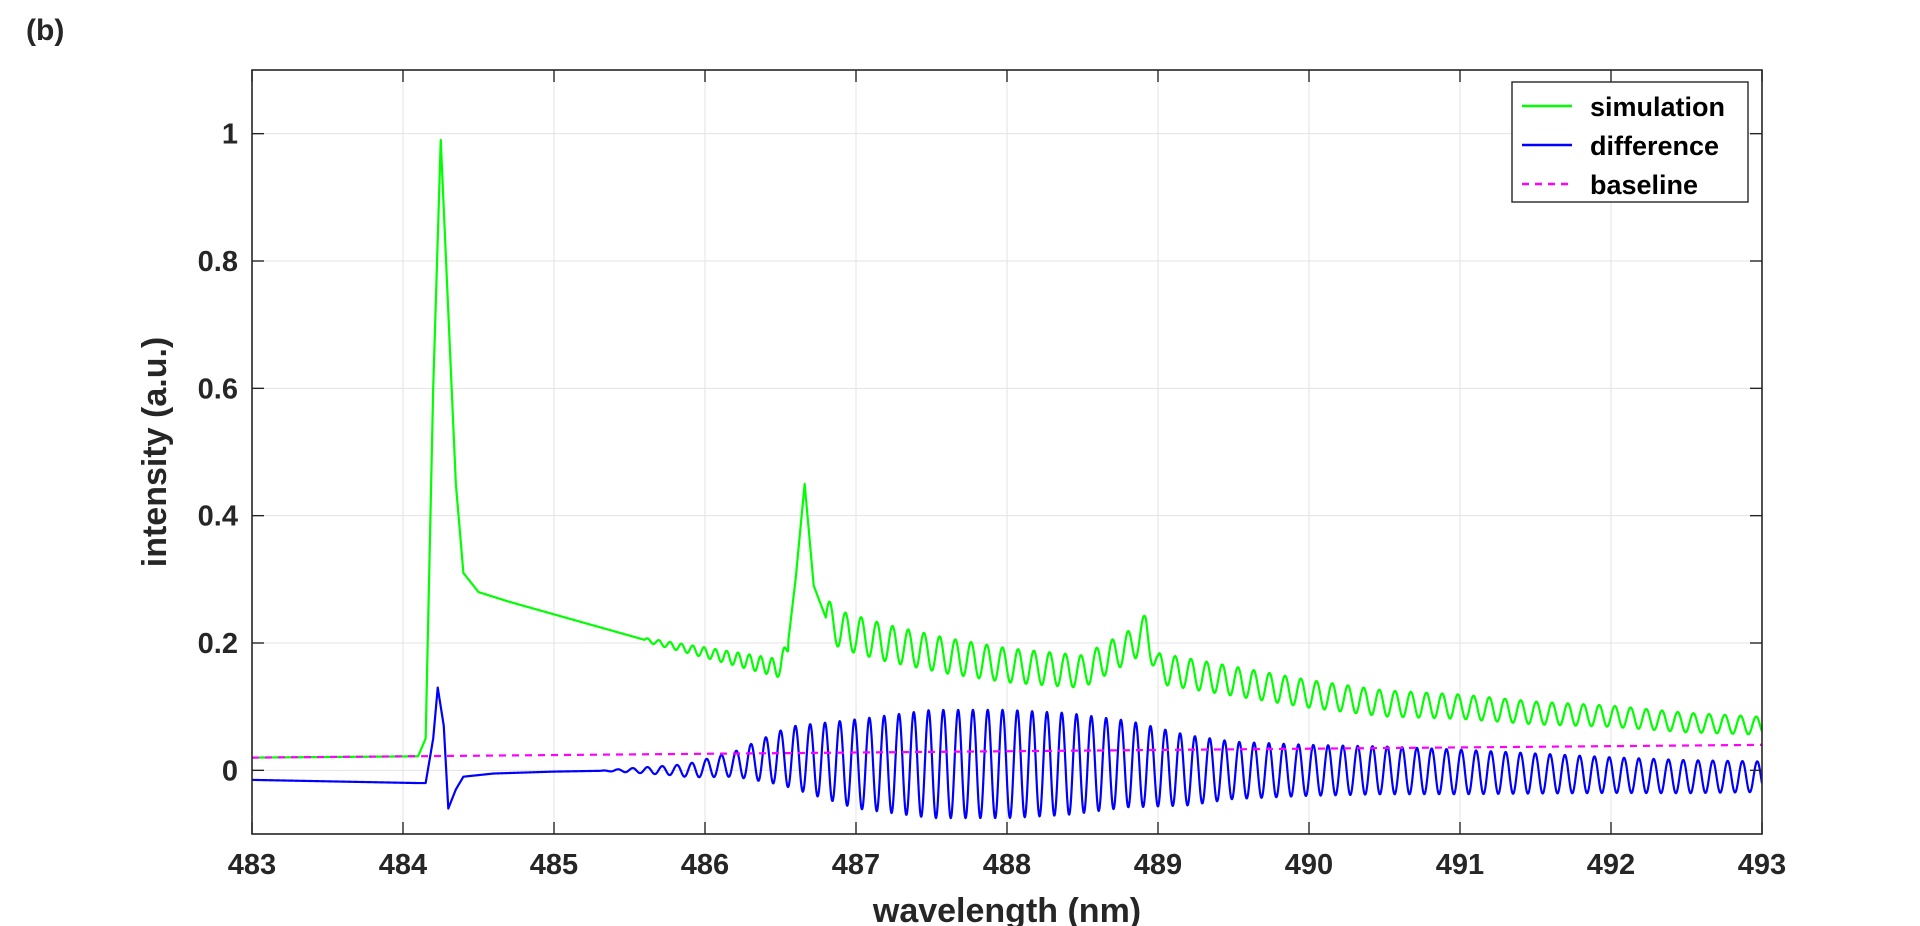 This screenshot has width=1920, height=926. What do you see at coordinates (1158, 865) in the screenshot?
I see `x-tick-label: 489` at bounding box center [1158, 865].